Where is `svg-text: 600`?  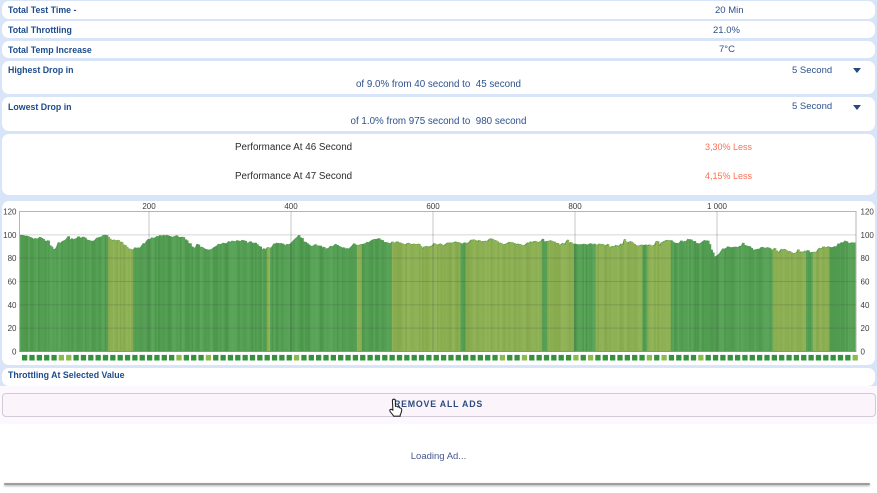 svg-text: 600 is located at coordinates (433, 206).